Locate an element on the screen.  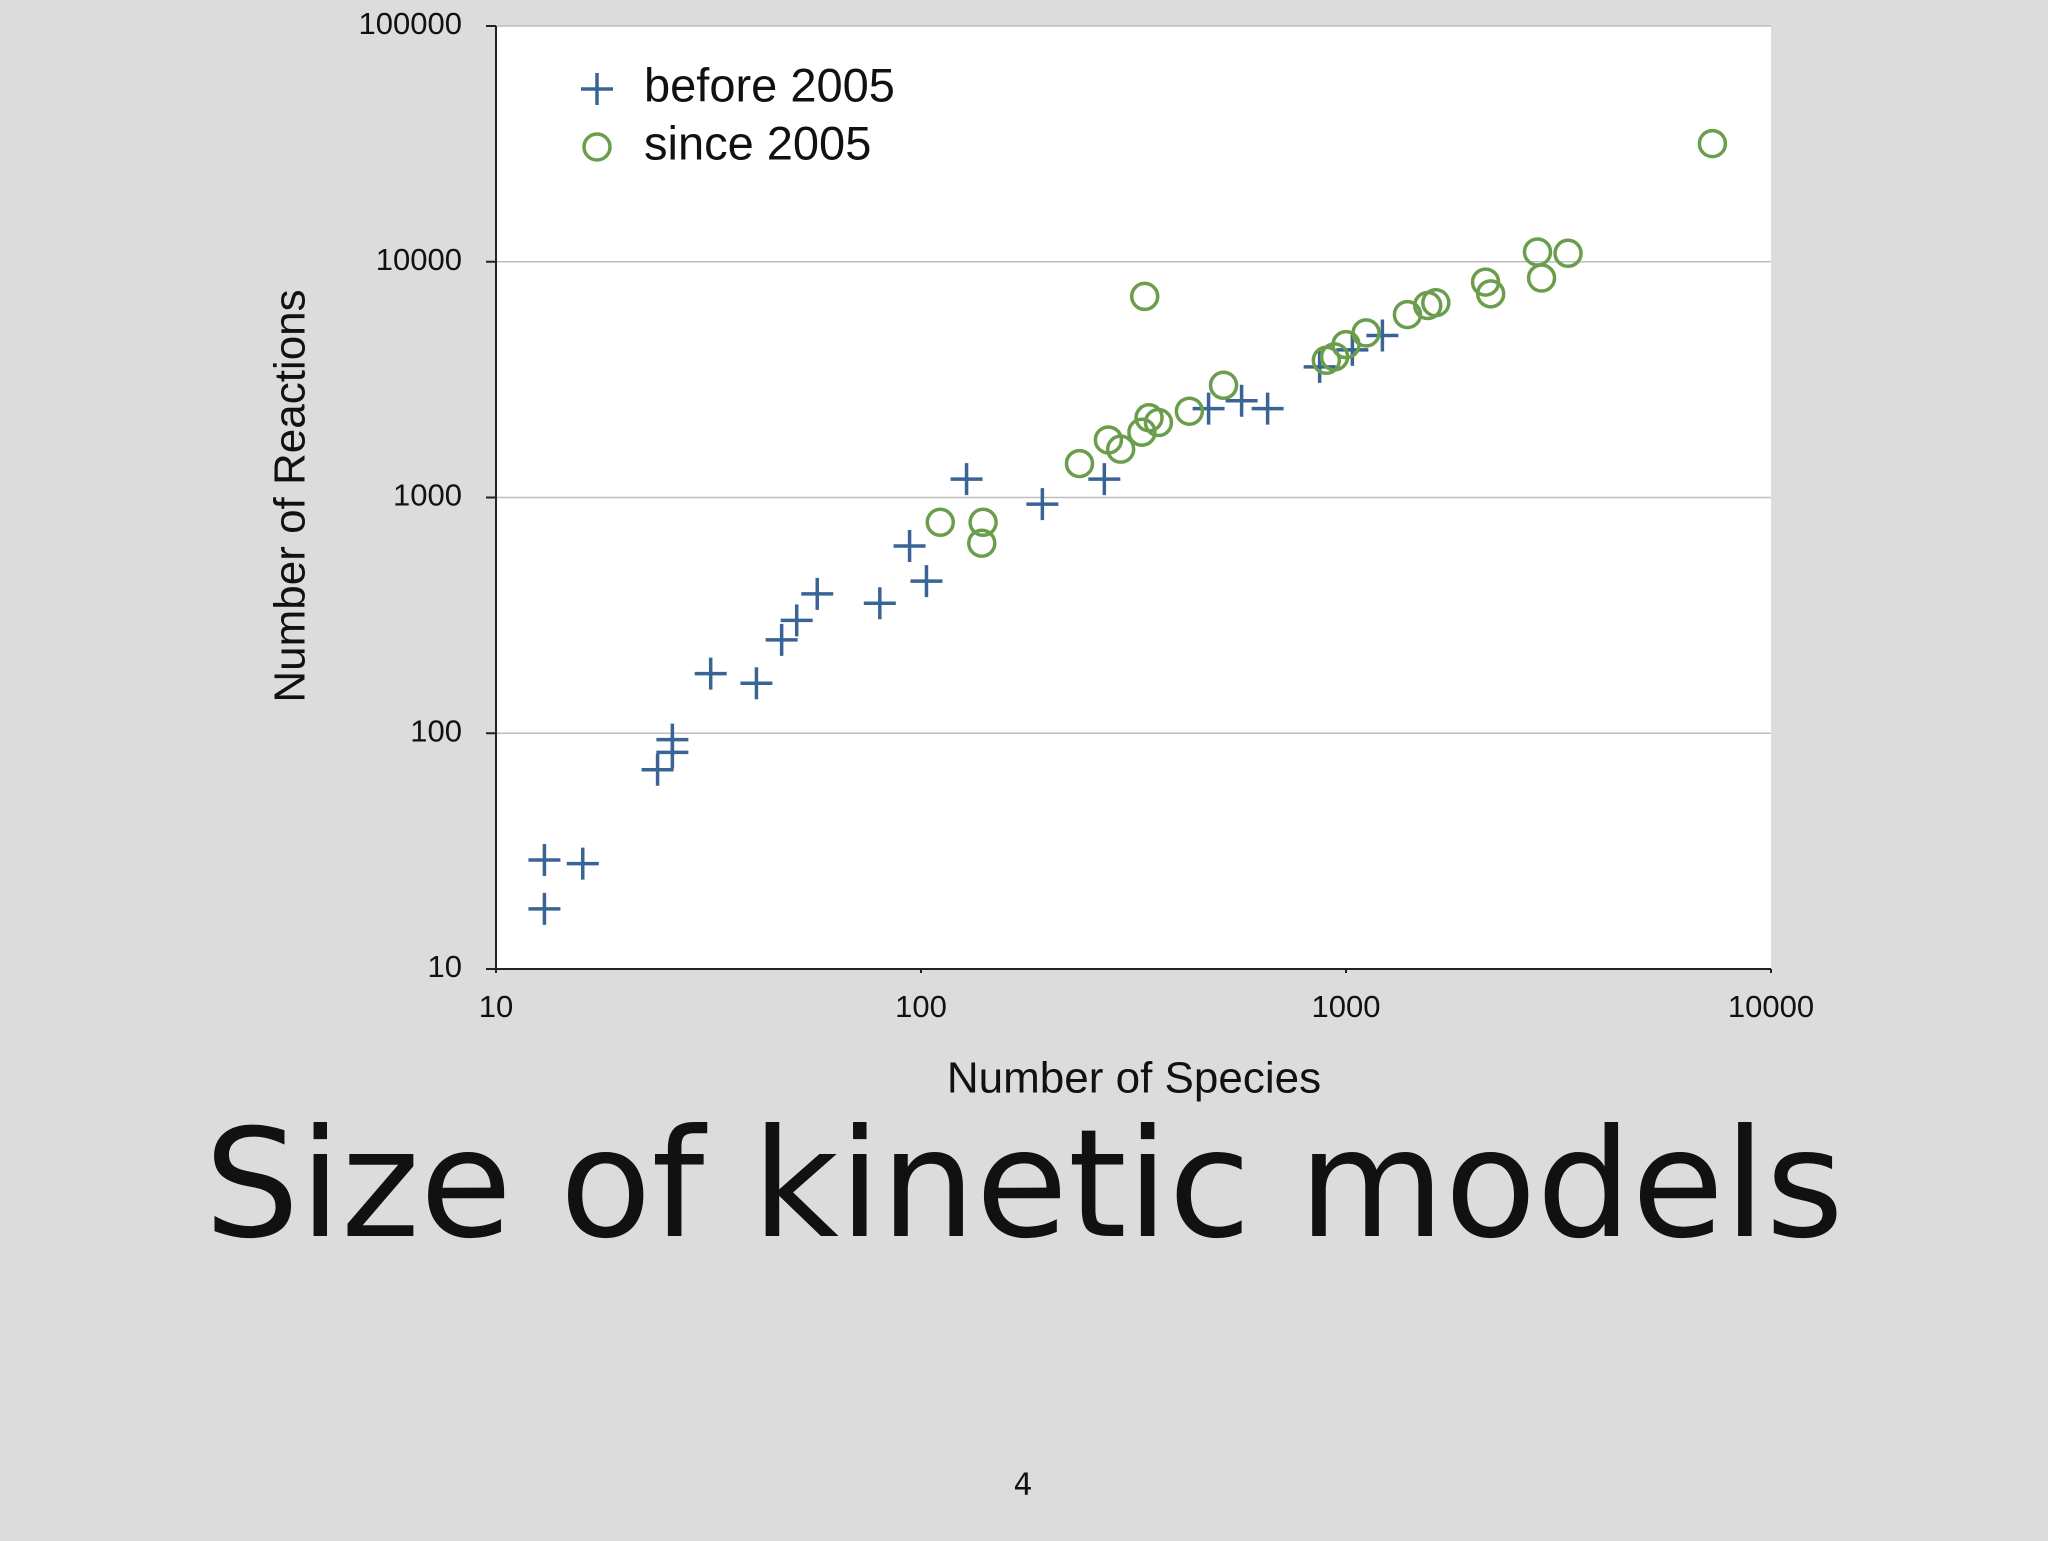
page-number: 4 is located at coordinates (1022, 1485).